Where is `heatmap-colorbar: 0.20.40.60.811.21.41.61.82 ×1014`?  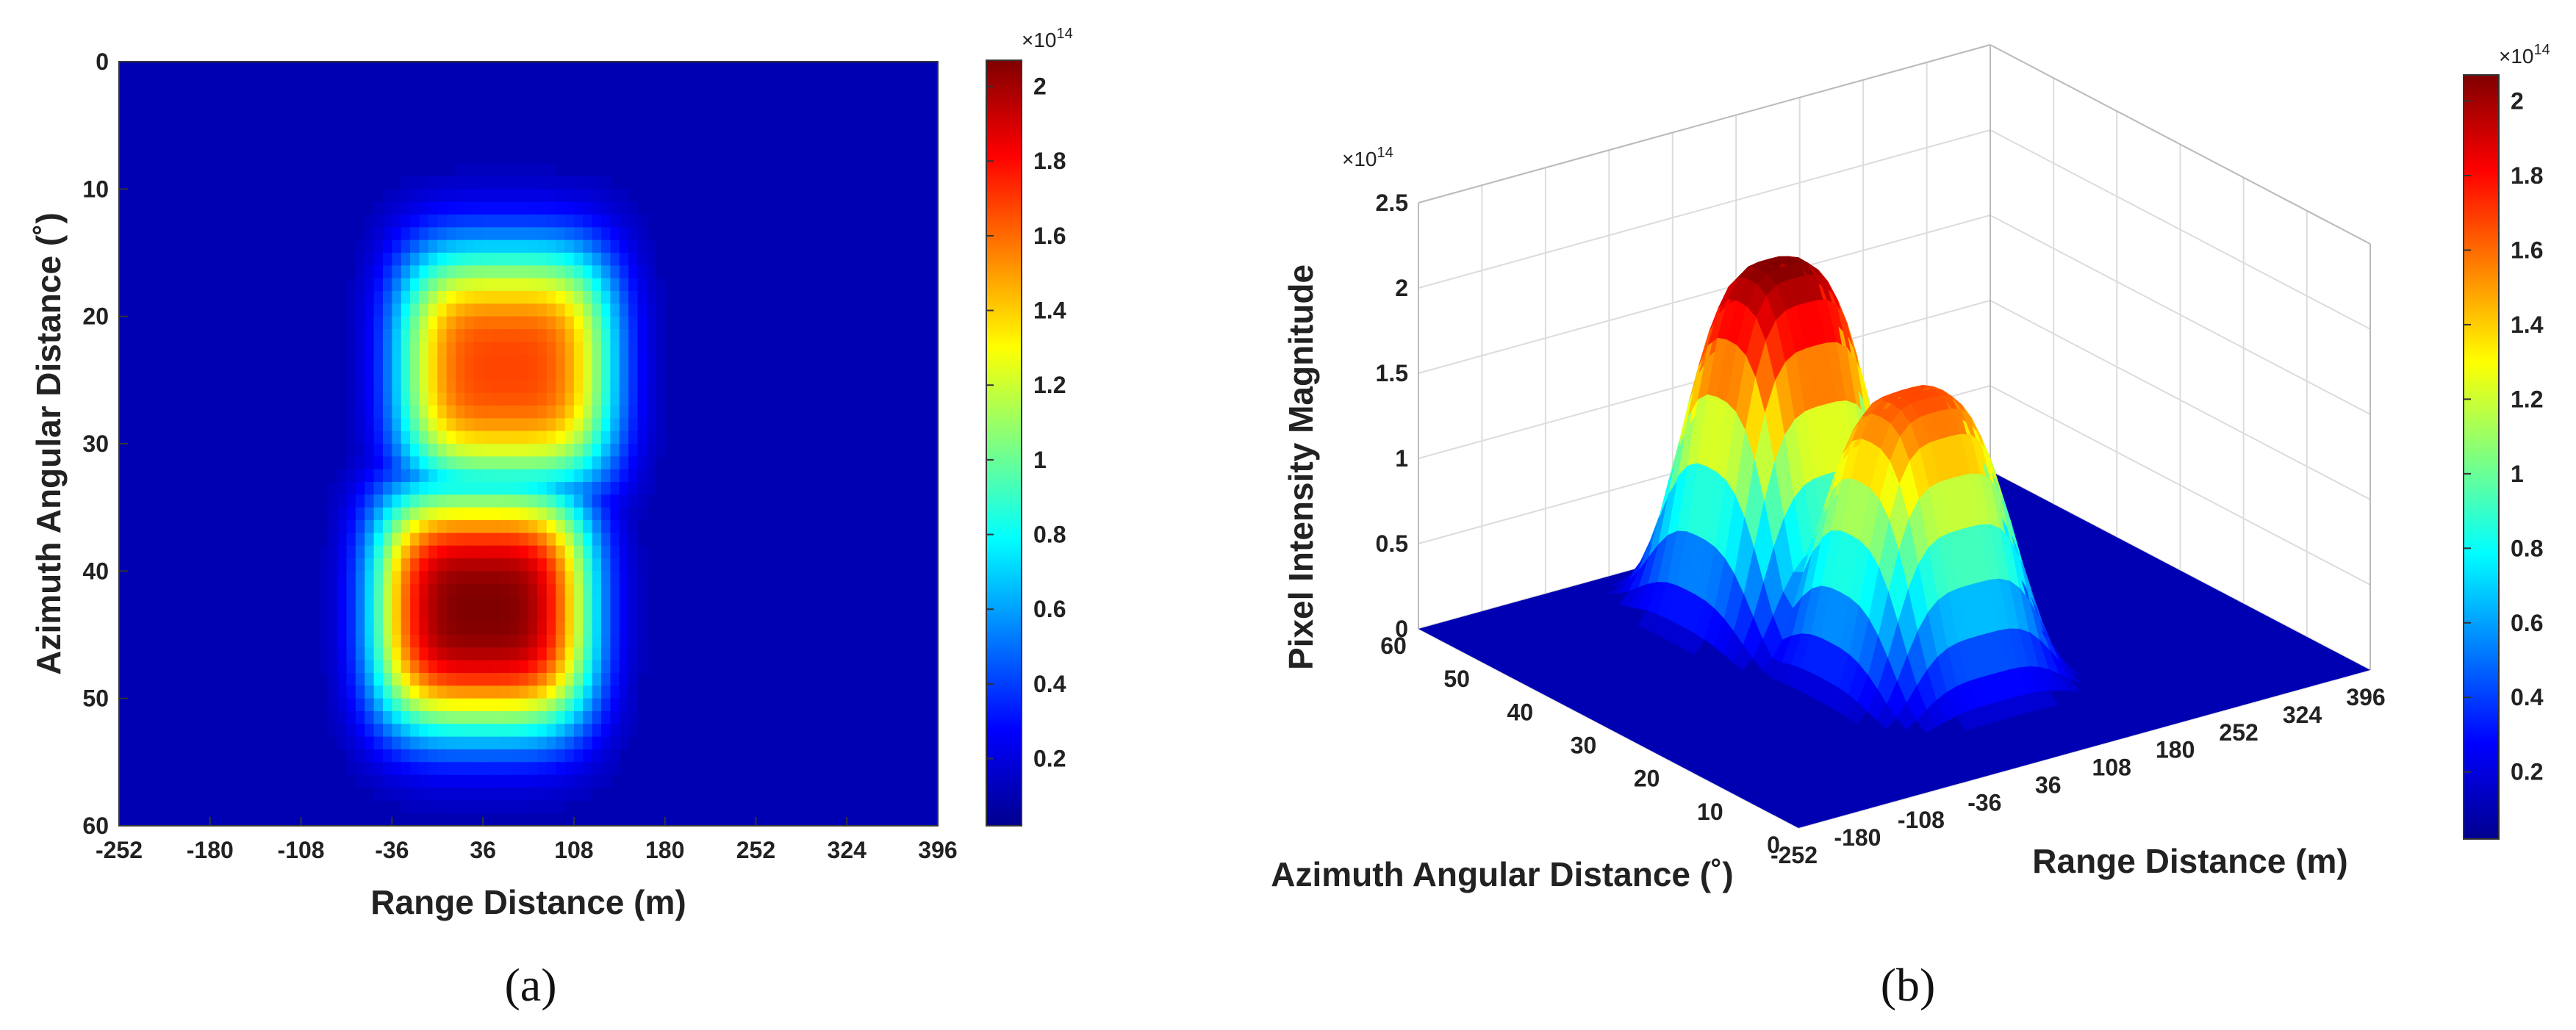 heatmap-colorbar: 0.20.40.60.811.21.41.61.82 ×1014 is located at coordinates (1029, 426).